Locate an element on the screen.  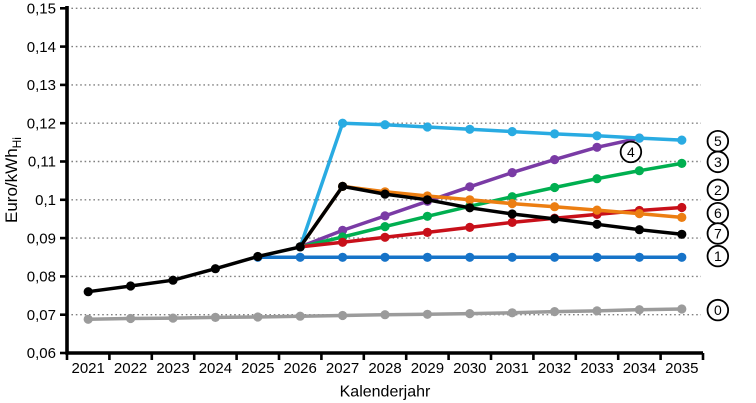
x-tick-label: 2026 is located at coordinates (300, 368).